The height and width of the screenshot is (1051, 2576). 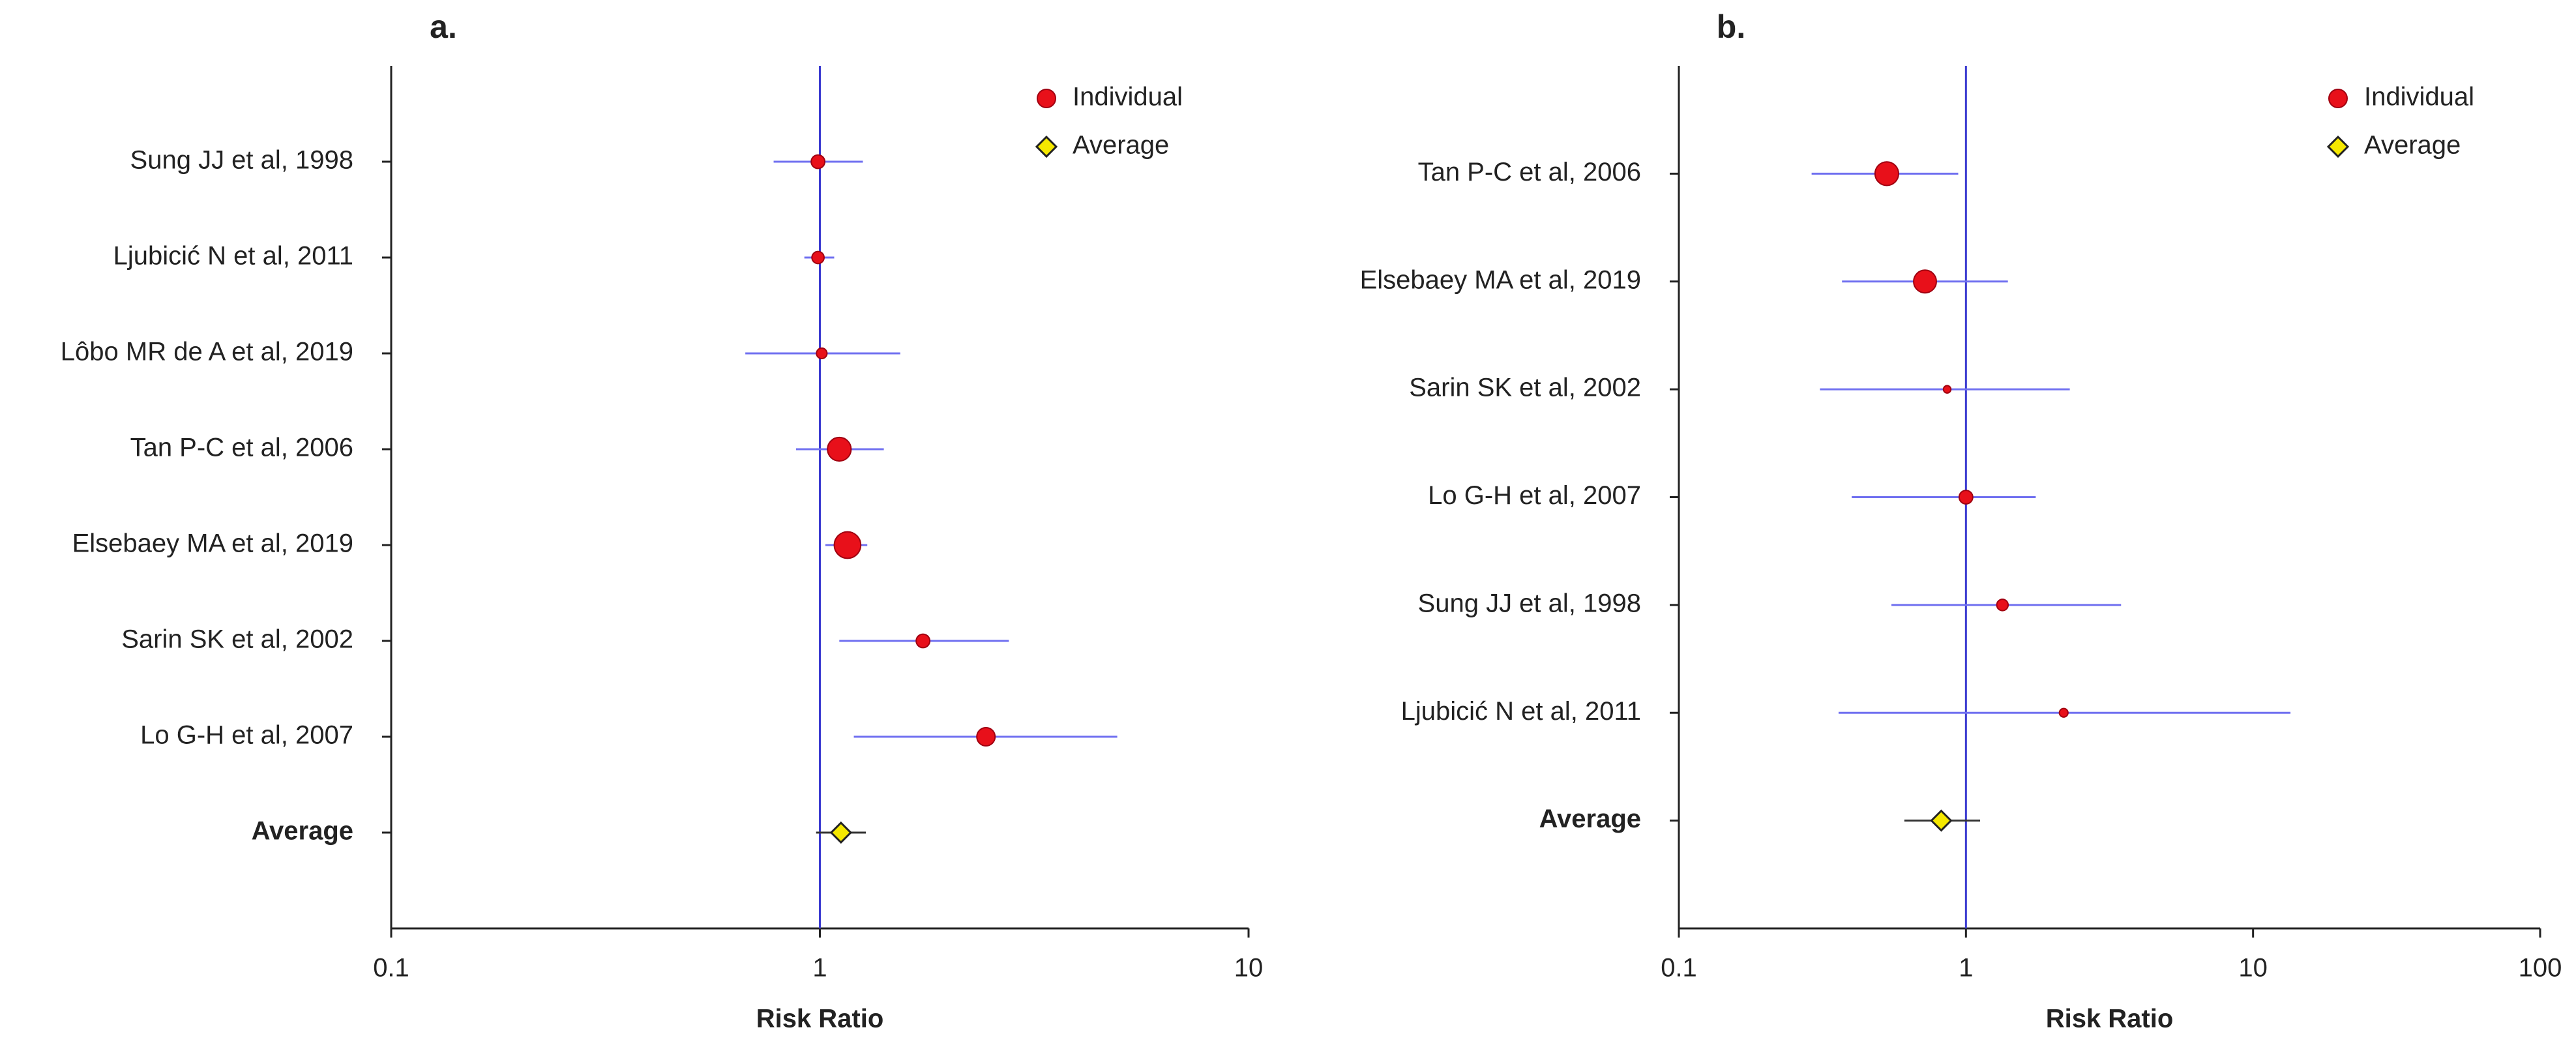 What do you see at coordinates (443, 26) in the screenshot?
I see `panel-title: a.` at bounding box center [443, 26].